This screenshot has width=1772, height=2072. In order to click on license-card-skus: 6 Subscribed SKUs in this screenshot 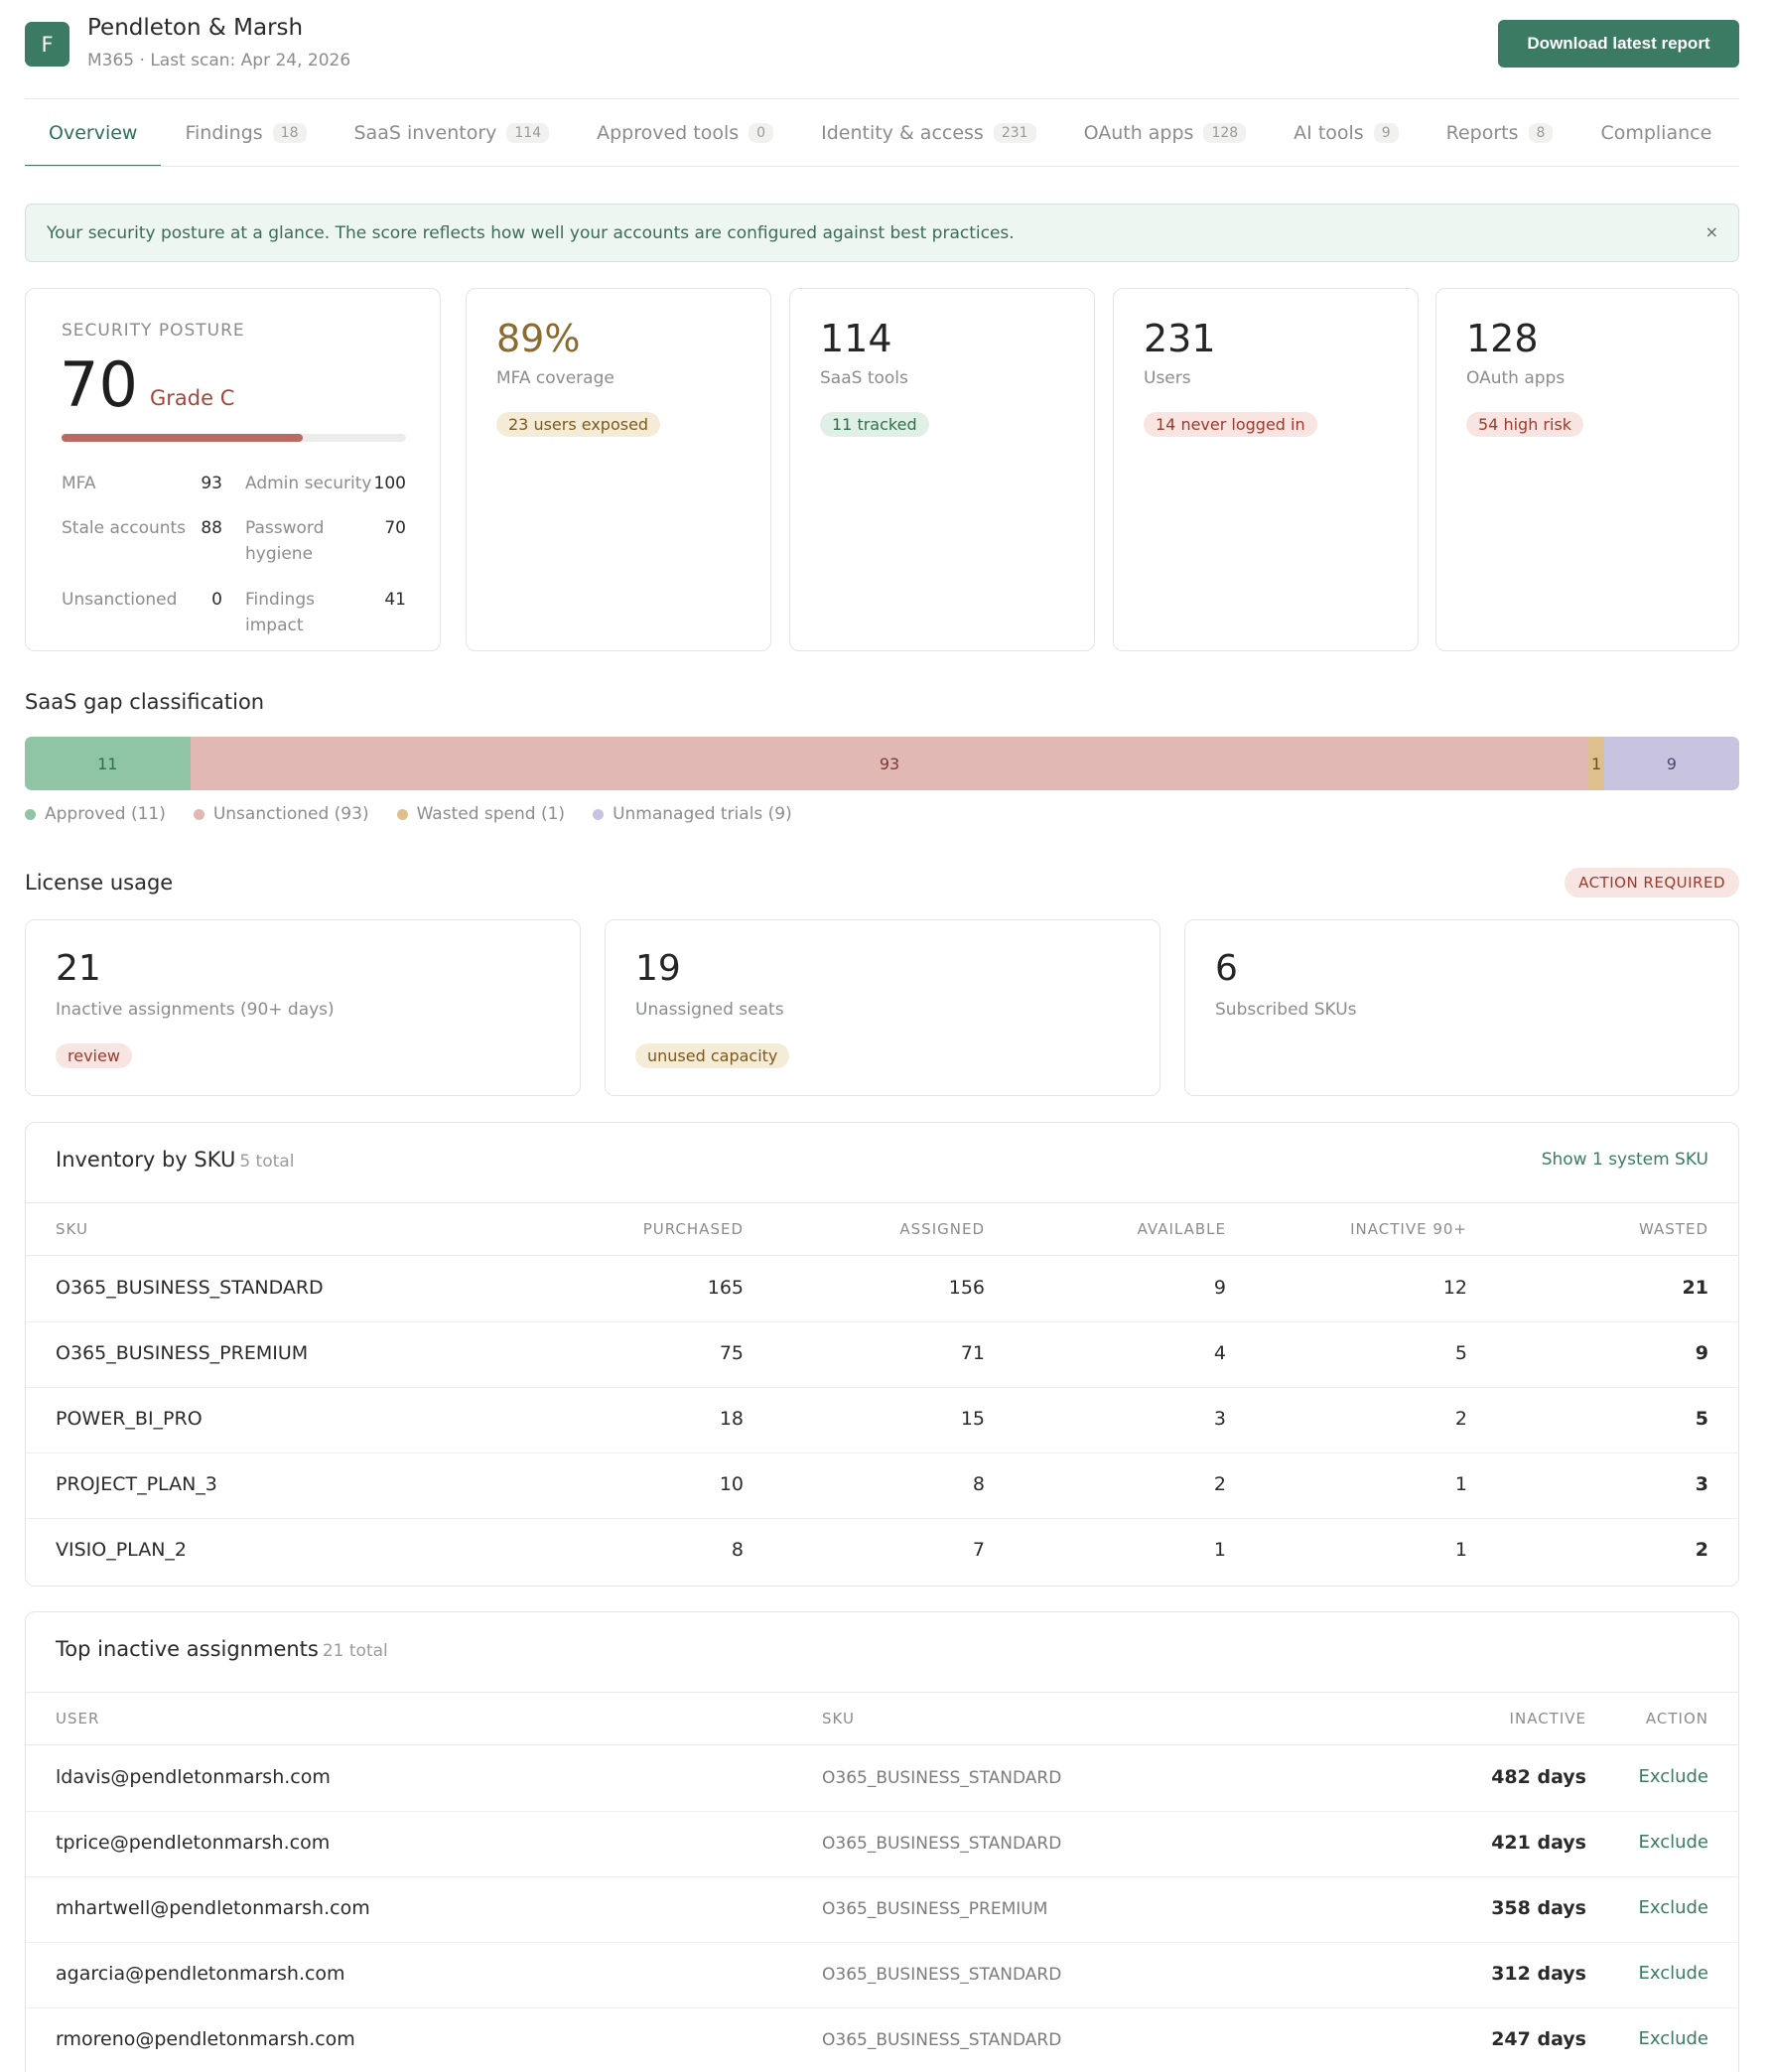, I will do `click(1461, 1007)`.